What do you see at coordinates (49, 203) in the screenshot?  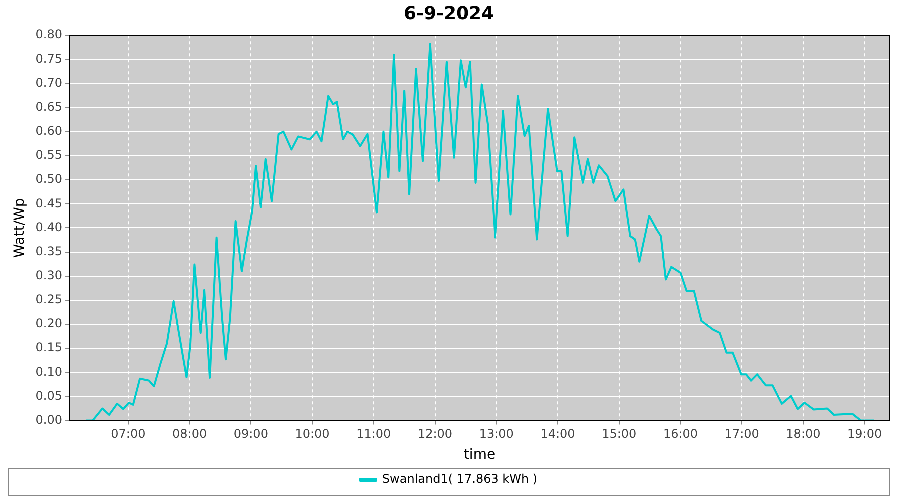 I see `y-tick-label: 0.45` at bounding box center [49, 203].